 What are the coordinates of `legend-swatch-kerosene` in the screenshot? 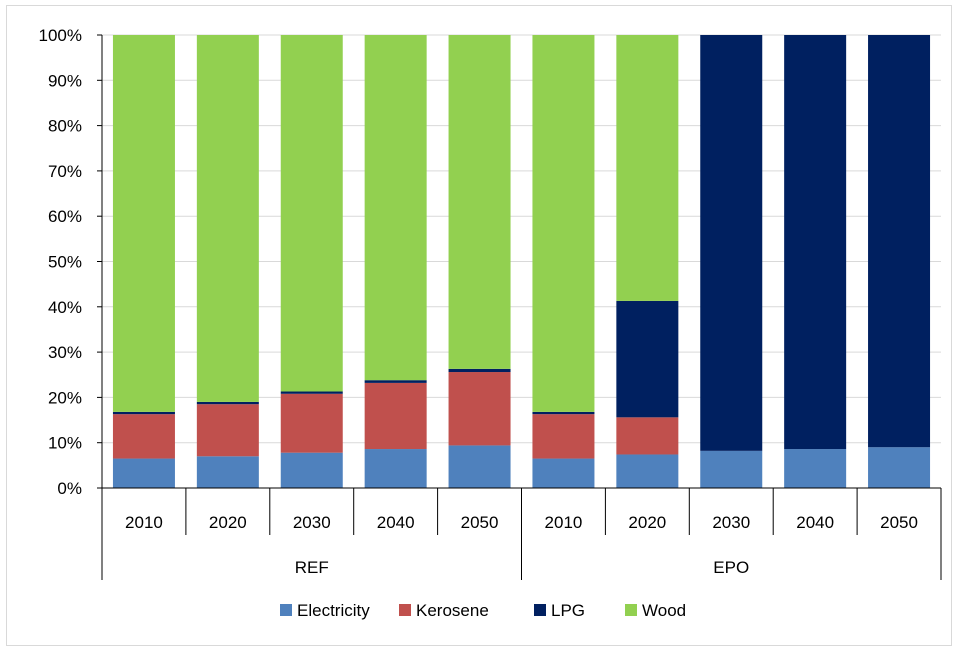 It's located at (405, 610).